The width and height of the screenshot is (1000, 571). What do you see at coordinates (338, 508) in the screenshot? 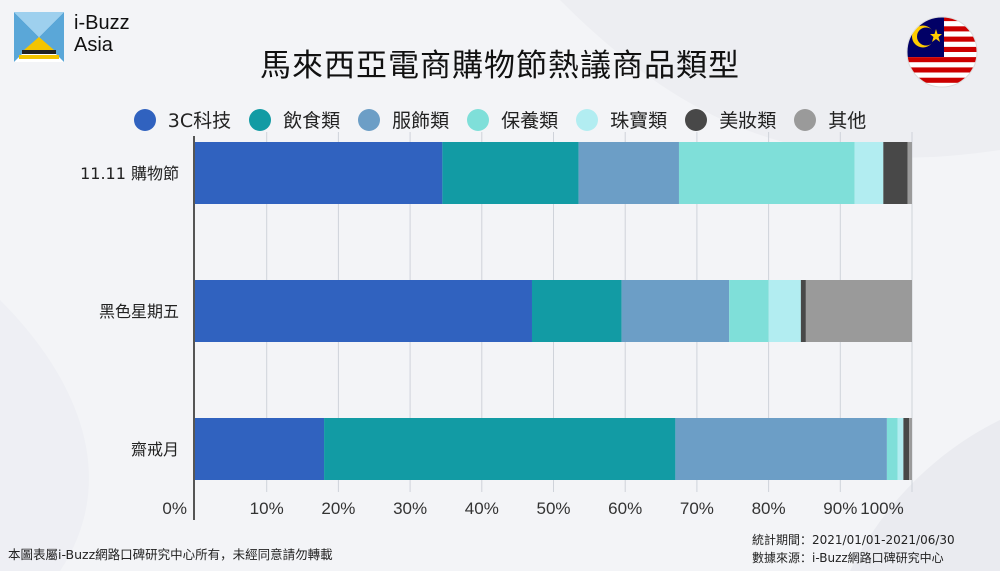
I see `x-tick-label: 20%` at bounding box center [338, 508].